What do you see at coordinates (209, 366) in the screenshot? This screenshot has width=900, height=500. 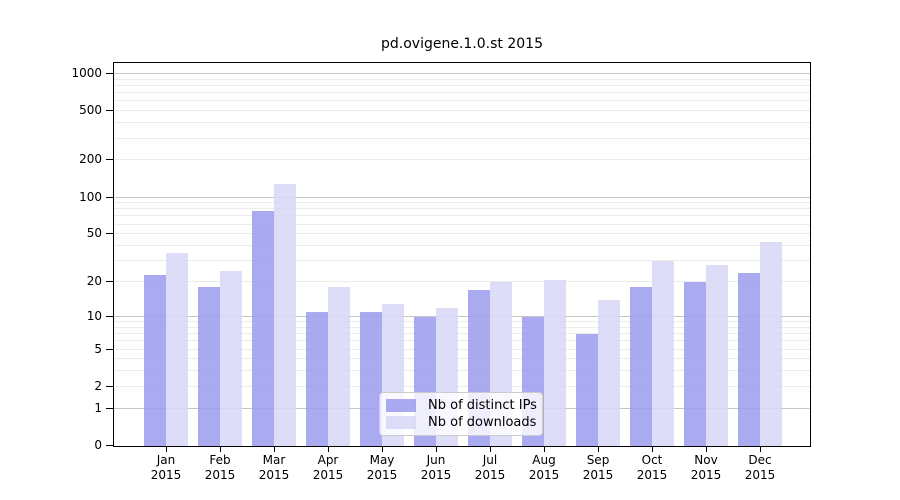 I see `bar-distinct-ips-feb` at bounding box center [209, 366].